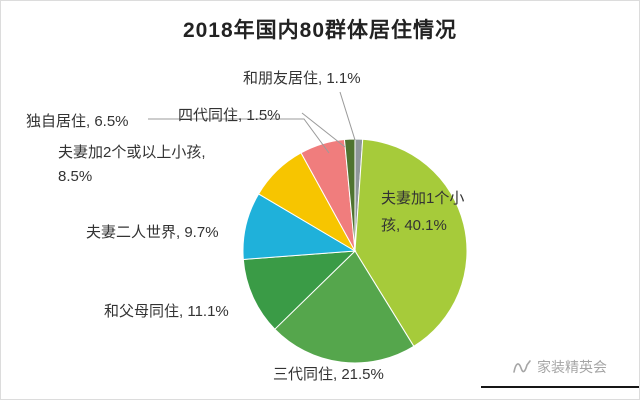 The width and height of the screenshot is (640, 400). I want to click on pie-label-three-generations: 三代同住, 21.5%, so click(328, 374).